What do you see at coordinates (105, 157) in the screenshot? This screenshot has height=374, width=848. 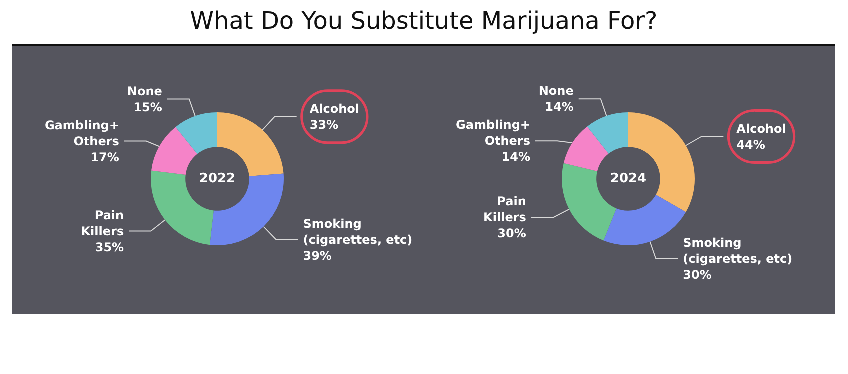 I see `data-label: 17%` at bounding box center [105, 157].